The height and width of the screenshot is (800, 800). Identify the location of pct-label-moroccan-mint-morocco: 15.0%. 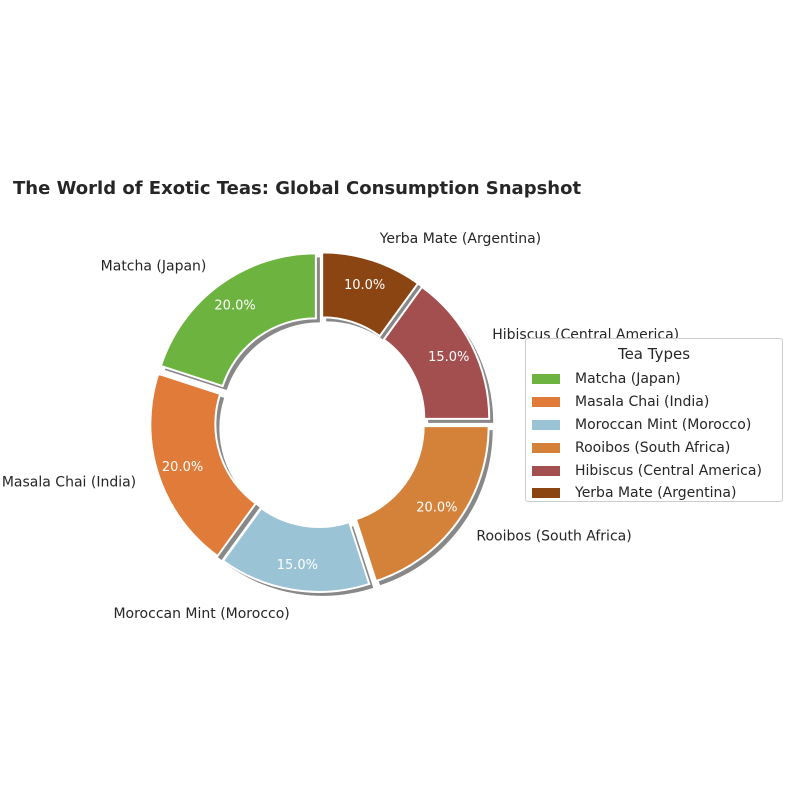
(297, 565).